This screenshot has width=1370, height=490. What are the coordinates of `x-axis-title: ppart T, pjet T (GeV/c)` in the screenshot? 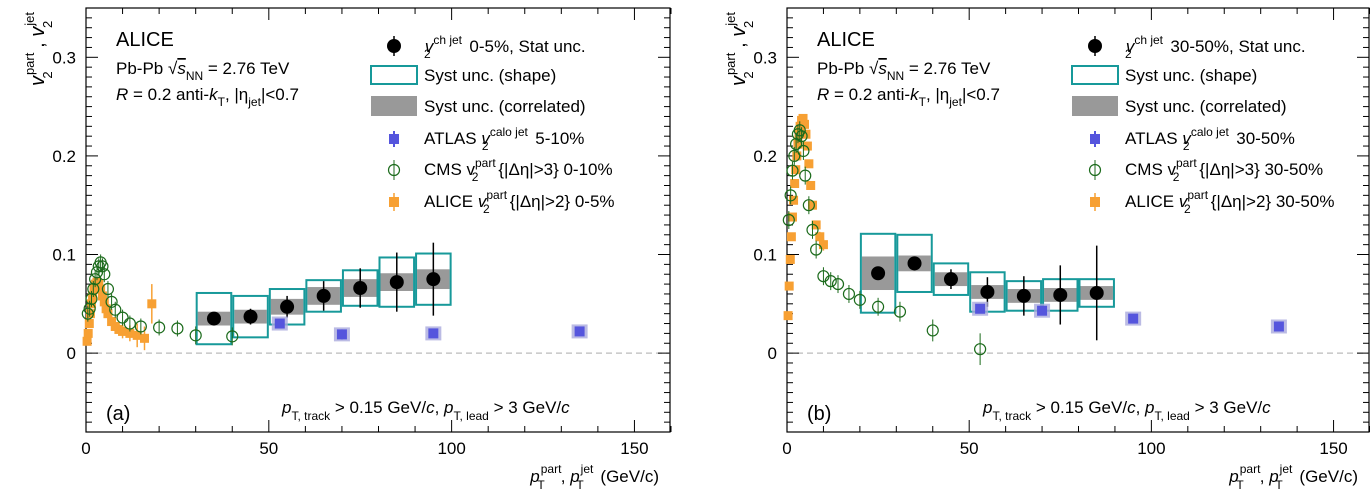 It's located at (594, 476).